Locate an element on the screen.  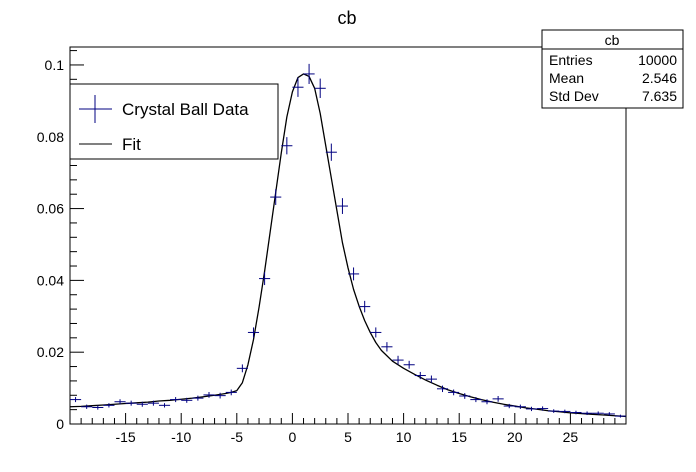
x-tick-label: 0 is located at coordinates (293, 437).